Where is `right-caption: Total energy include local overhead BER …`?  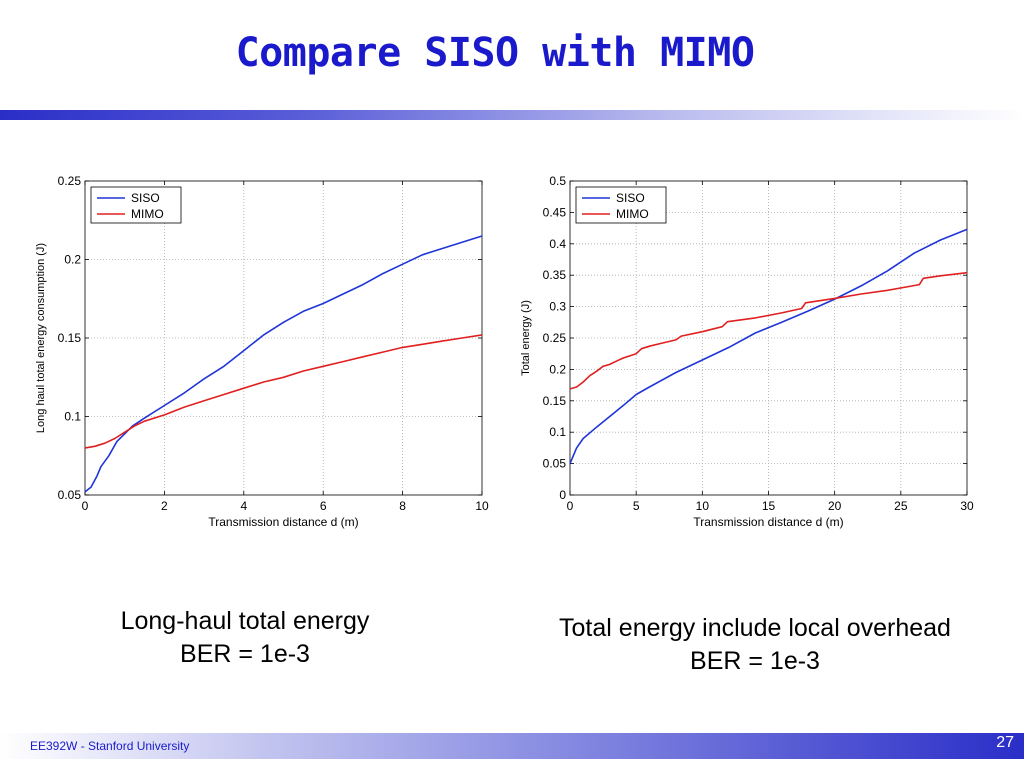 right-caption: Total energy include local overhead BER … is located at coordinates (755, 645).